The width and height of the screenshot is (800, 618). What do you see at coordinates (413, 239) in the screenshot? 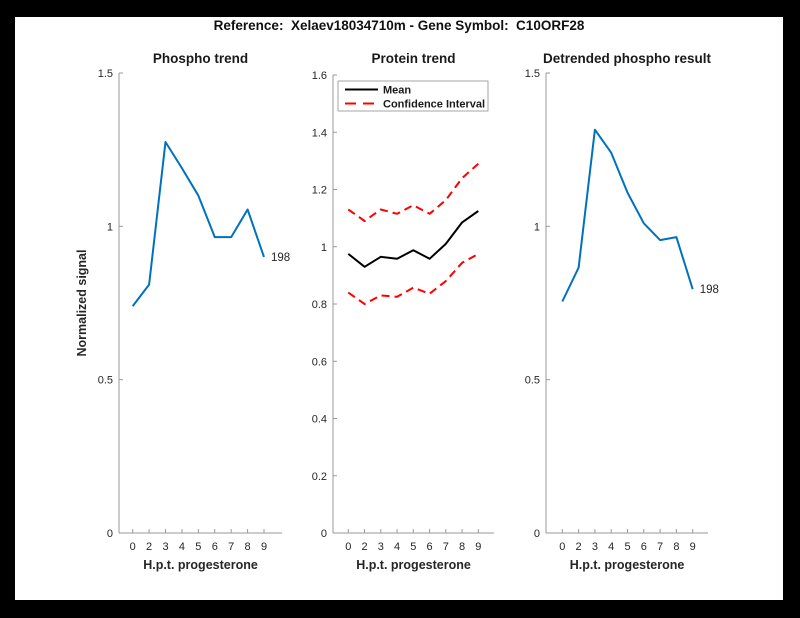
I see `series-line-mean` at bounding box center [413, 239].